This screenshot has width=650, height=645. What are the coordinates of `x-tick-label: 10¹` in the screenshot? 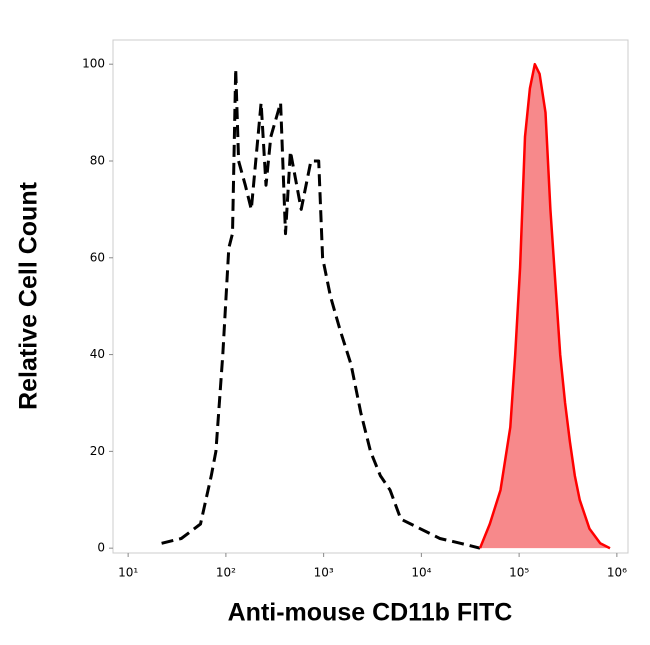 It's located at (128, 573).